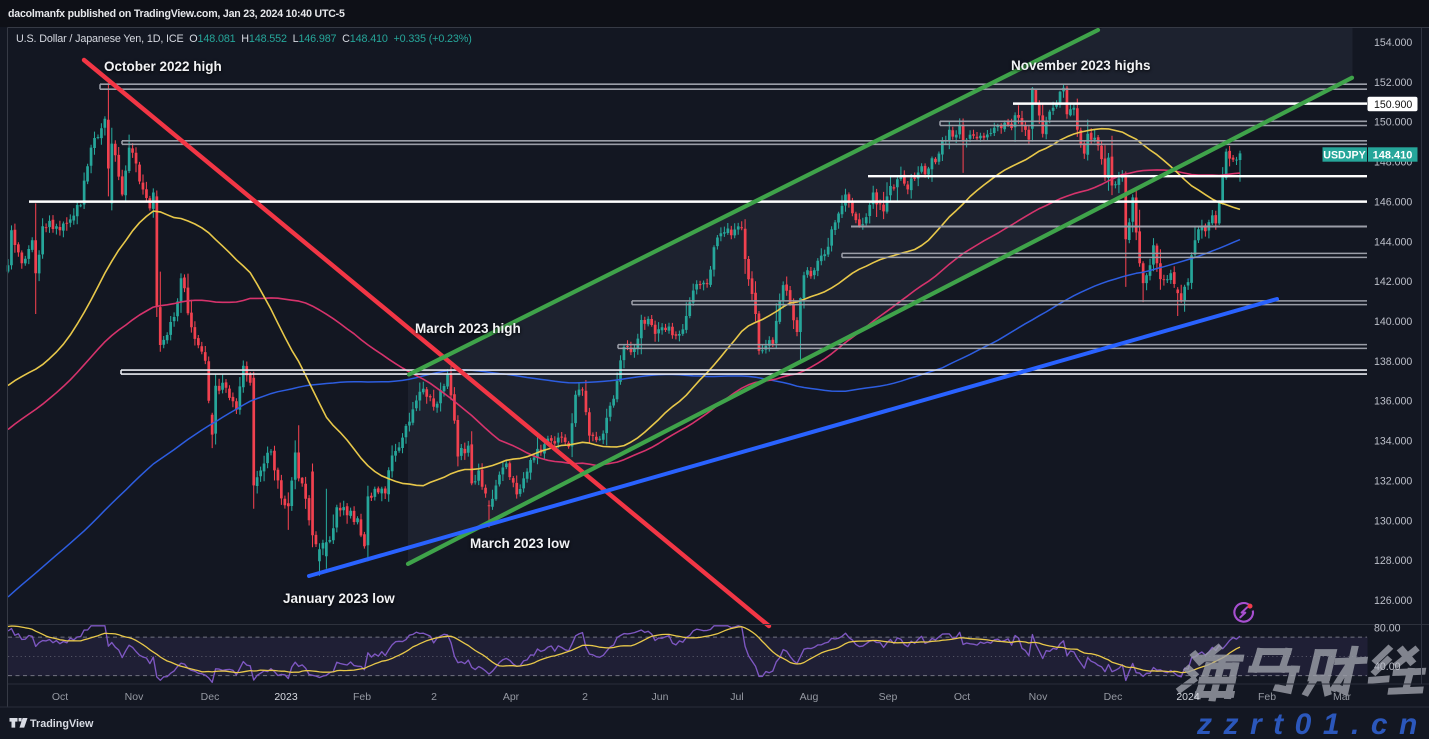 Image resolution: width=1429 pixels, height=739 pixels. Describe the element at coordinates (1393, 282) in the screenshot. I see `svg-text: 142.000` at that location.